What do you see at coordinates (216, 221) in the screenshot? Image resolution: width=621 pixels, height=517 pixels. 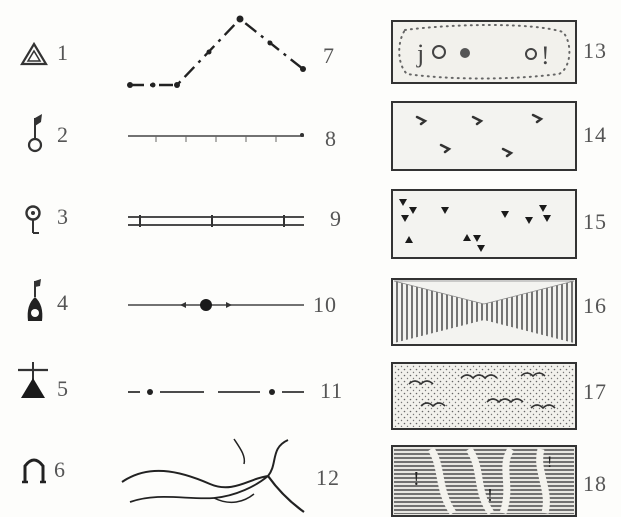 I see `double-line-with-ticks` at bounding box center [216, 221].